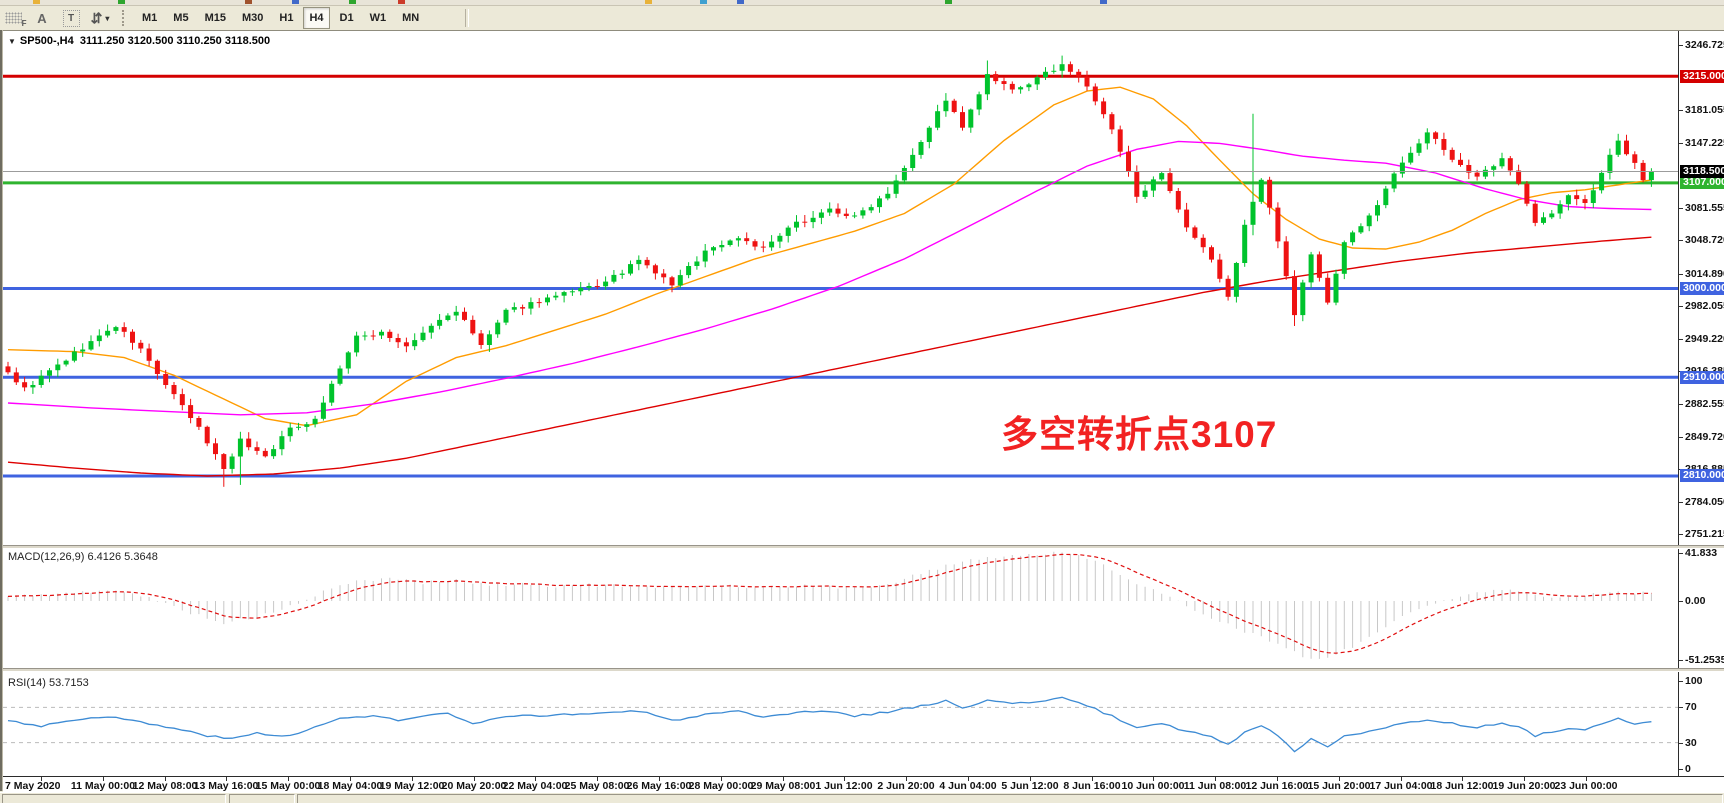 This screenshot has height=803, width=1724. What do you see at coordinates (1215, 786) in the screenshot?
I see `date-tick-label: 11 Jun 08:00` at bounding box center [1215, 786].